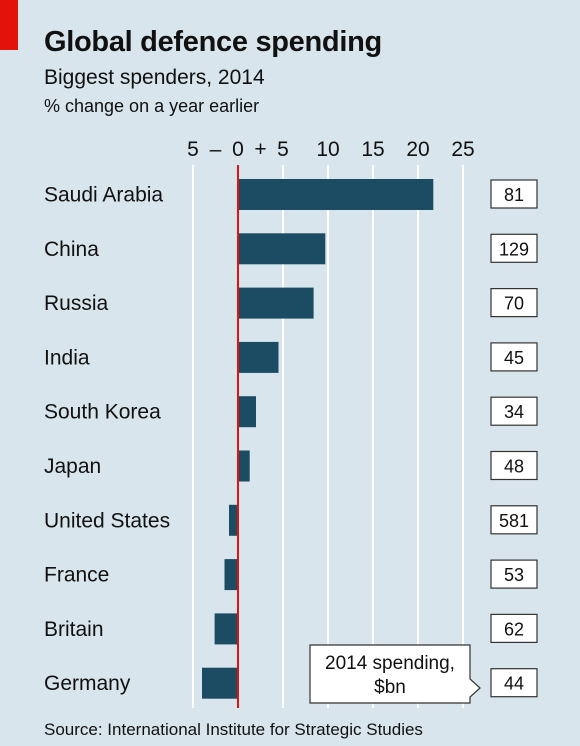 The height and width of the screenshot is (746, 580). I want to click on plus-sign-label: +, so click(260, 149).